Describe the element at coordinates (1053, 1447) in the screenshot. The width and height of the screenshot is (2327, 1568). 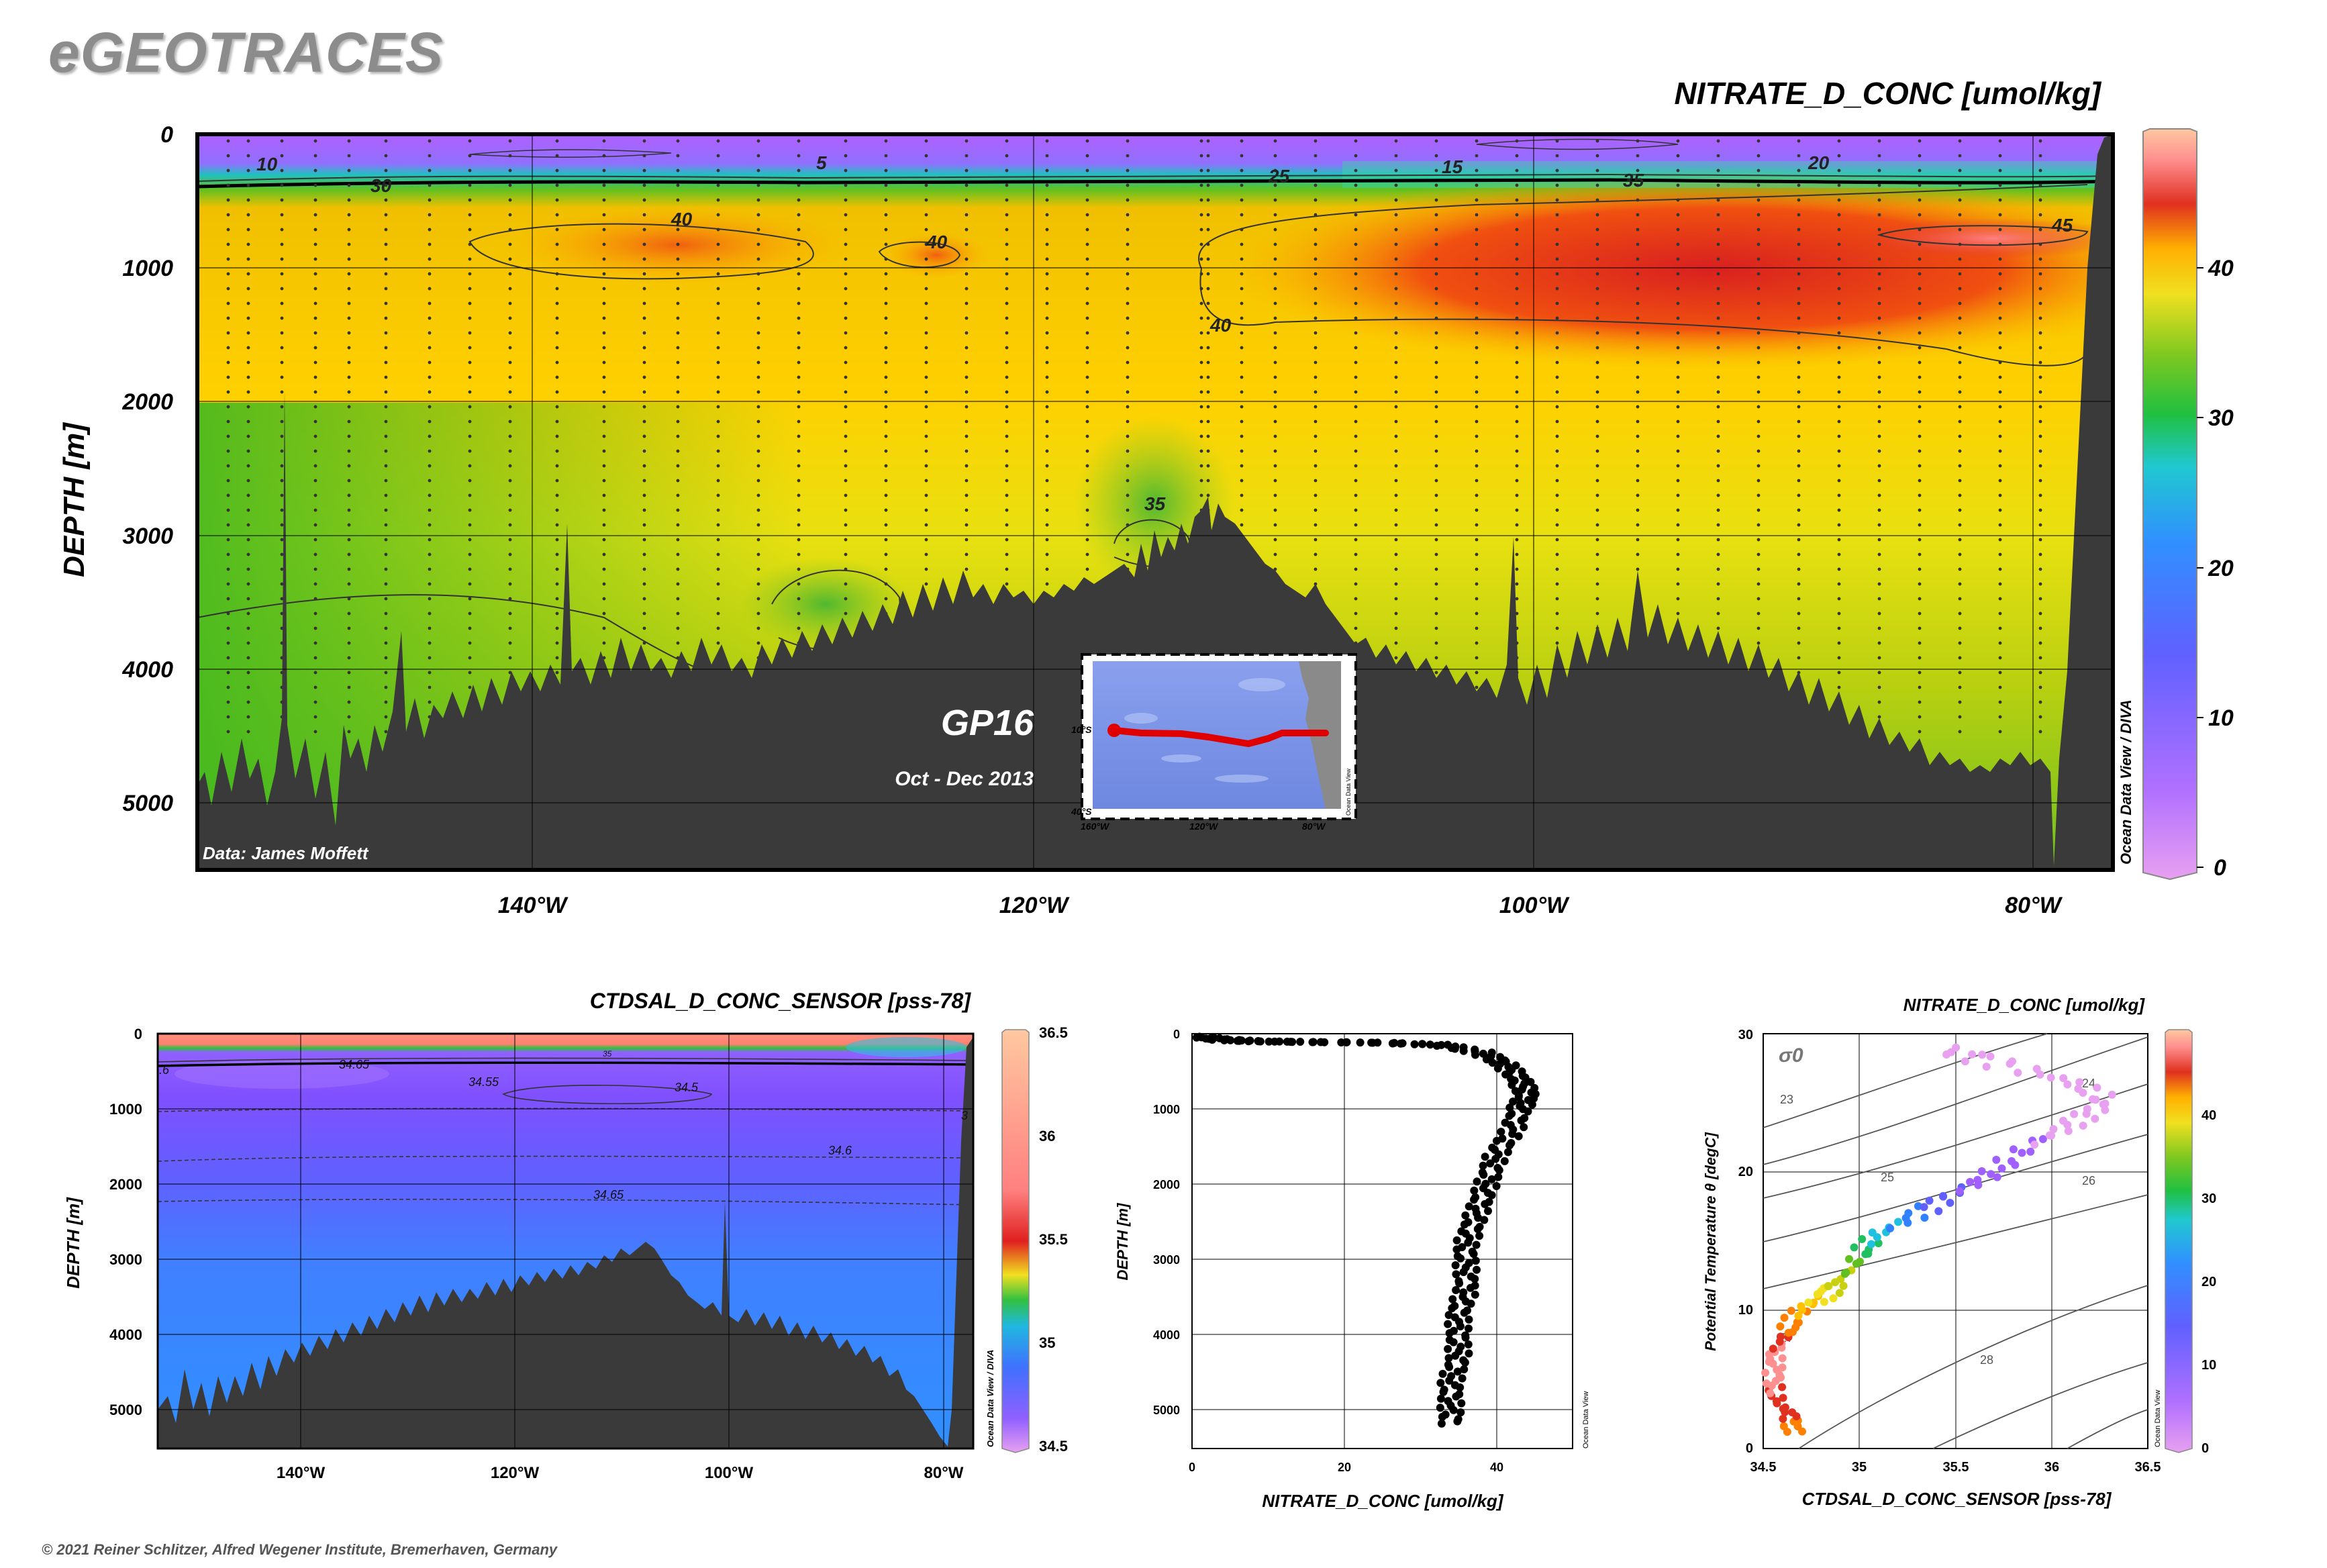
I see `colorbar-tick: 34.5` at that location.